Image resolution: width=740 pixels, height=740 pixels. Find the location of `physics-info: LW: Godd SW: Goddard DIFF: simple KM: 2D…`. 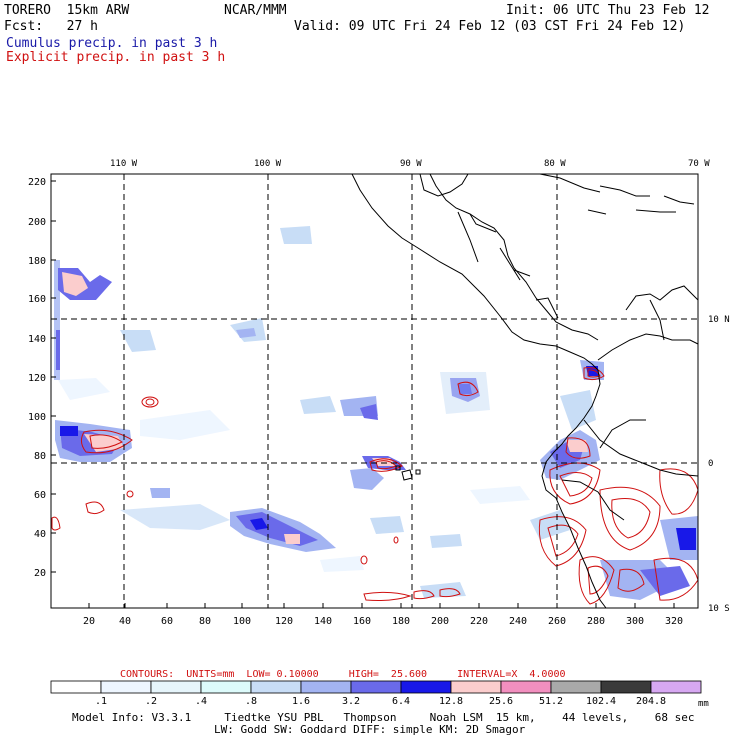

physics-info: LW: Godd SW: Goddard DIFF: simple KM: 2D… is located at coordinates (370, 729).